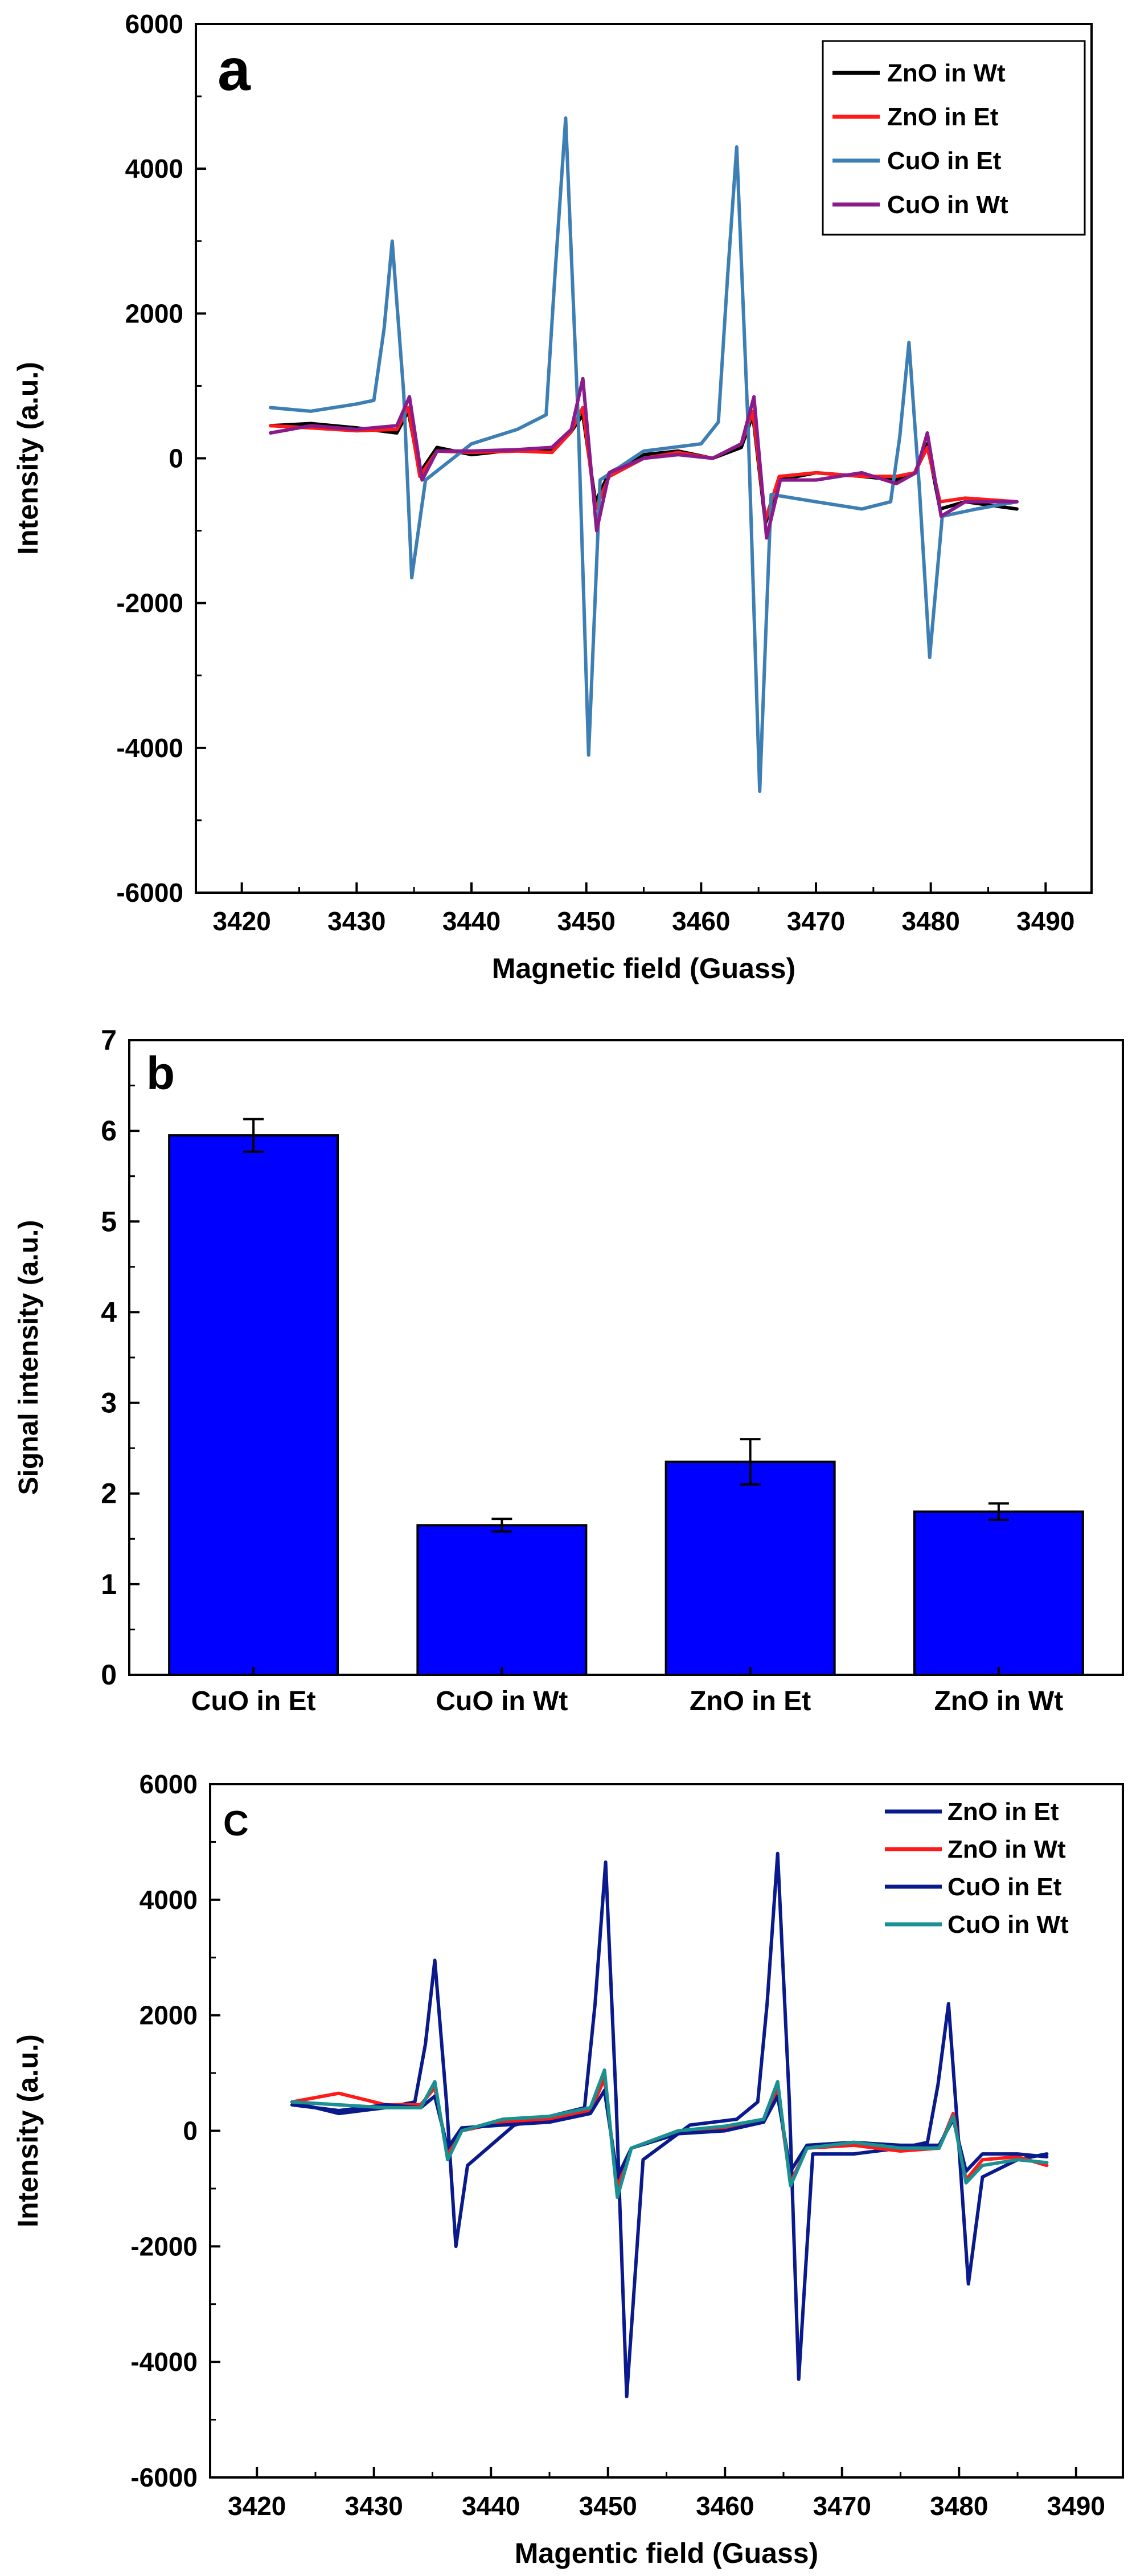  I want to click on y-tick-label: 1, so click(109, 1584).